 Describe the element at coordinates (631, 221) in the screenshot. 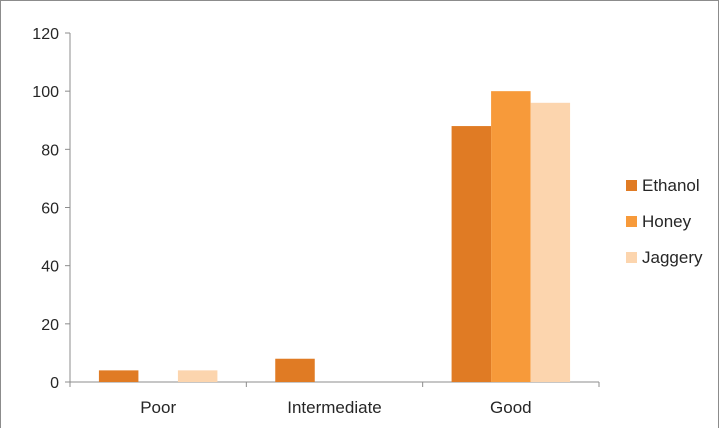

I see `legend-swatch-honey` at that location.